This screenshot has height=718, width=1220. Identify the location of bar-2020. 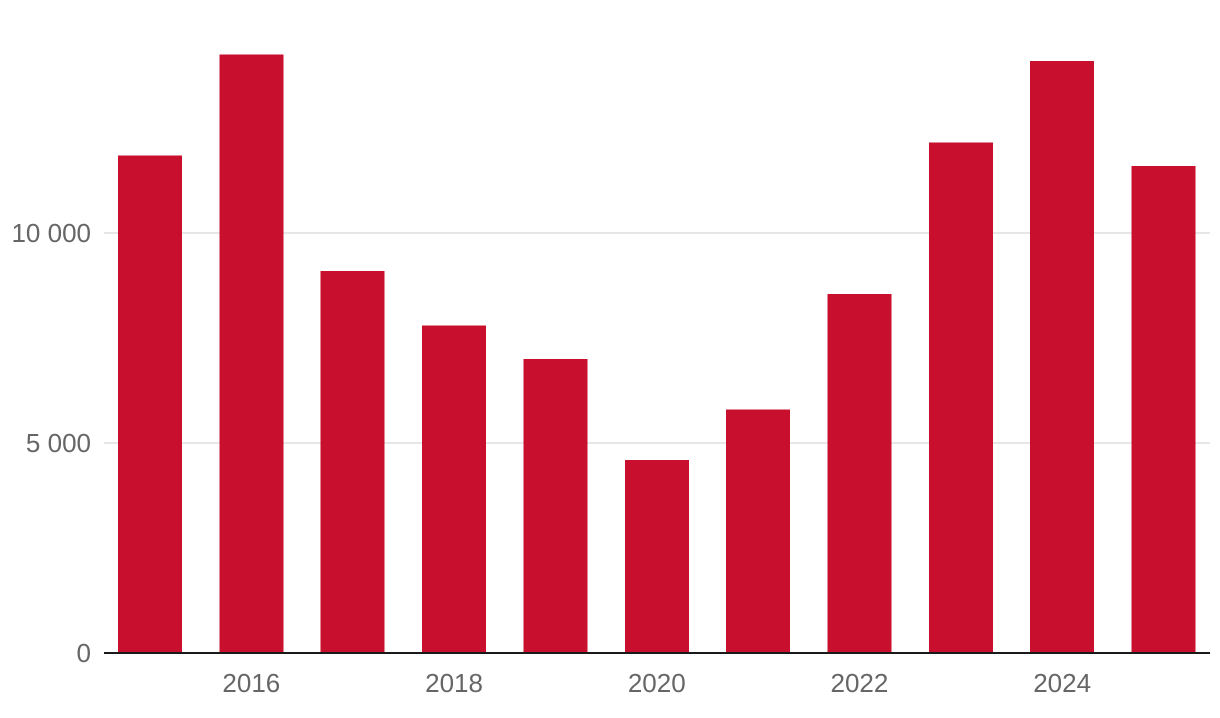
(656, 556).